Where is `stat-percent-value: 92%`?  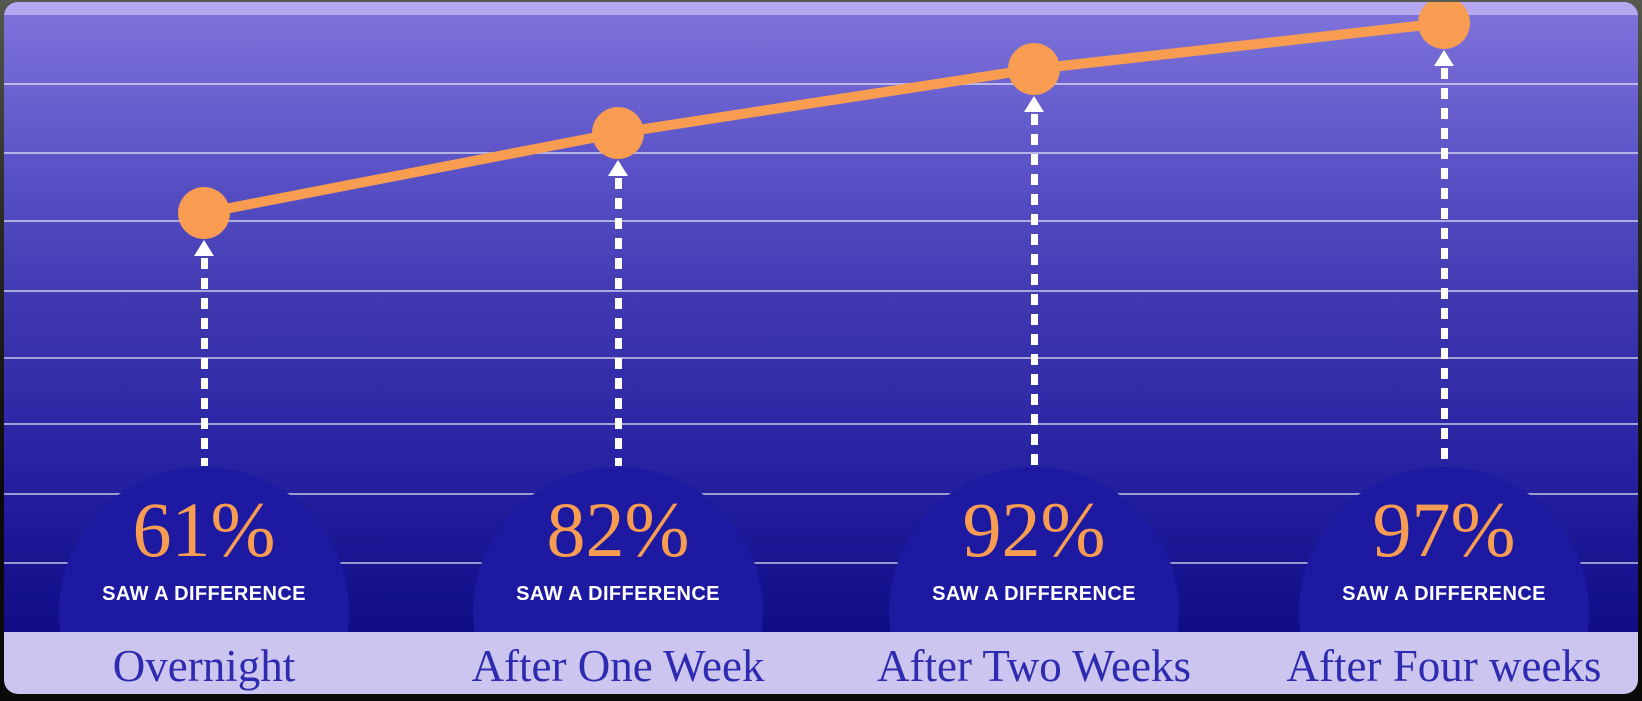
stat-percent-value: 92% is located at coordinates (1034, 529).